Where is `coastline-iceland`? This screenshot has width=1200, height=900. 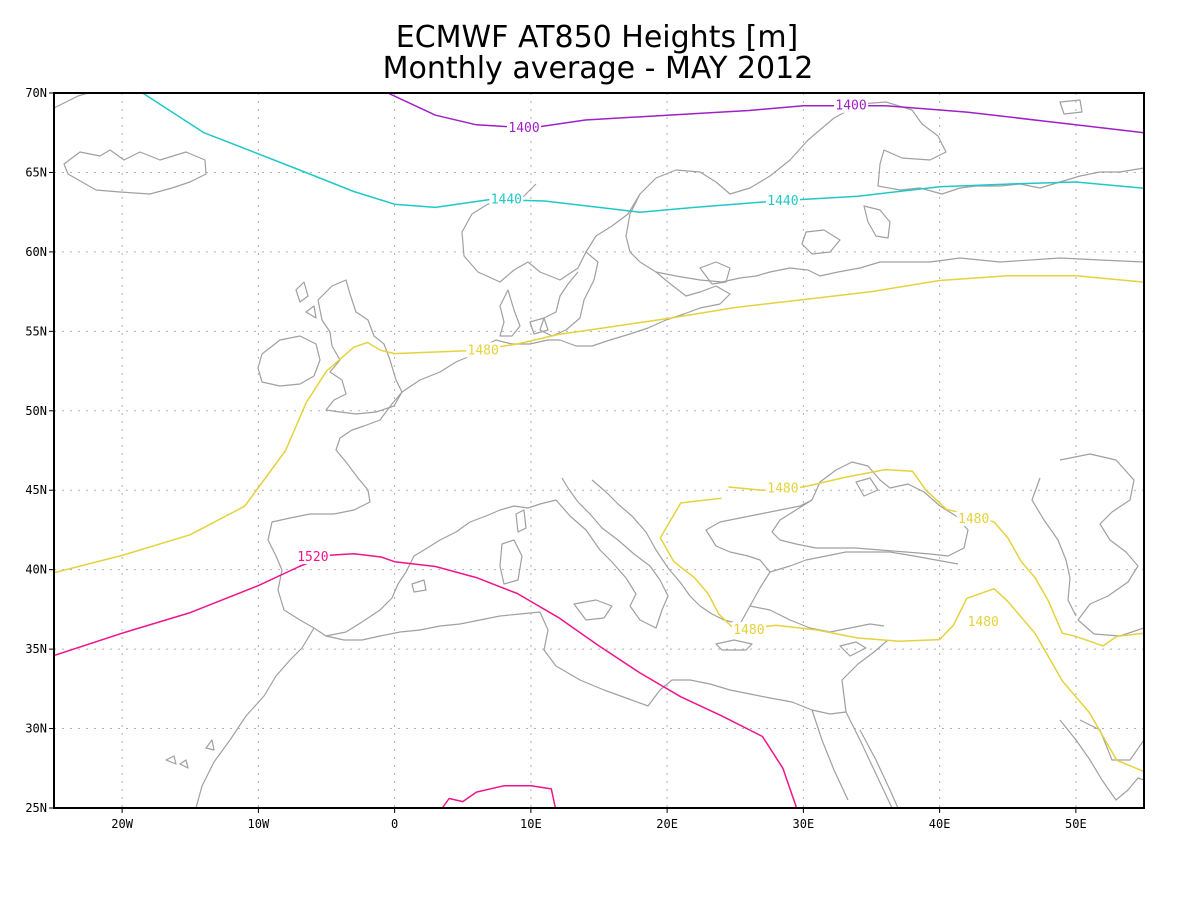
coastline-iceland is located at coordinates (135, 172).